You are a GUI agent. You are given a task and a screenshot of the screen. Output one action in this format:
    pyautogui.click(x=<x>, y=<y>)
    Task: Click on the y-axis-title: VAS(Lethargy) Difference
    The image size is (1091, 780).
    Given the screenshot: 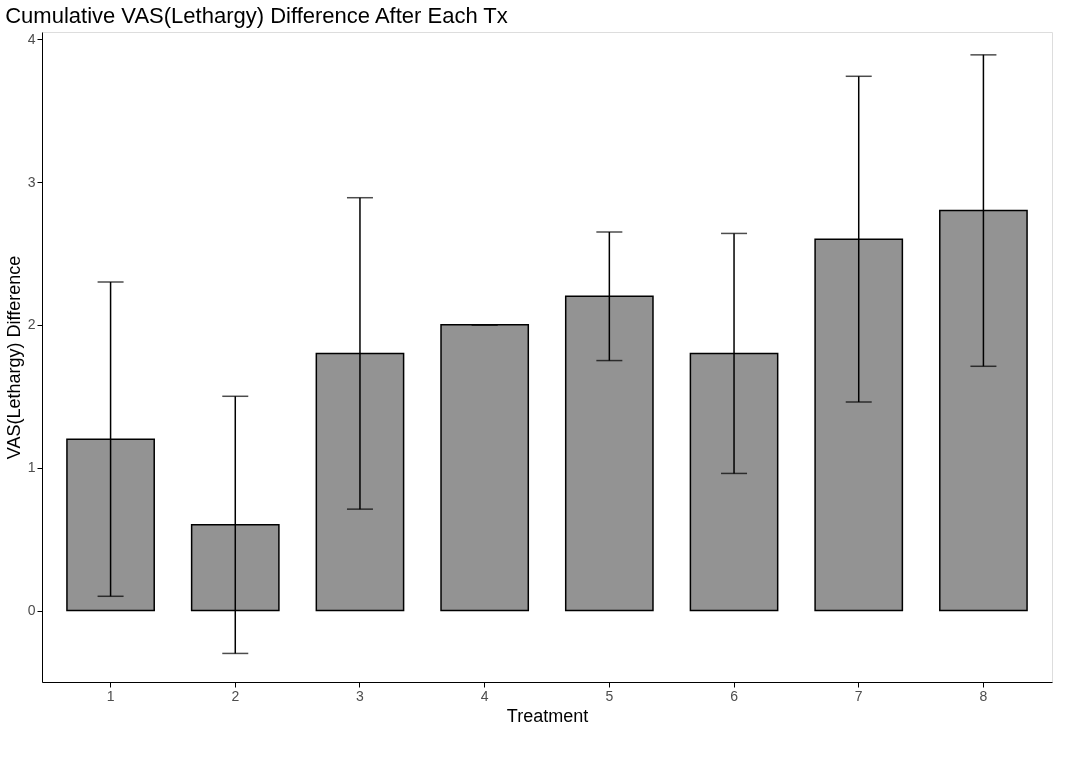 What is the action you would take?
    pyautogui.click(x=13, y=357)
    